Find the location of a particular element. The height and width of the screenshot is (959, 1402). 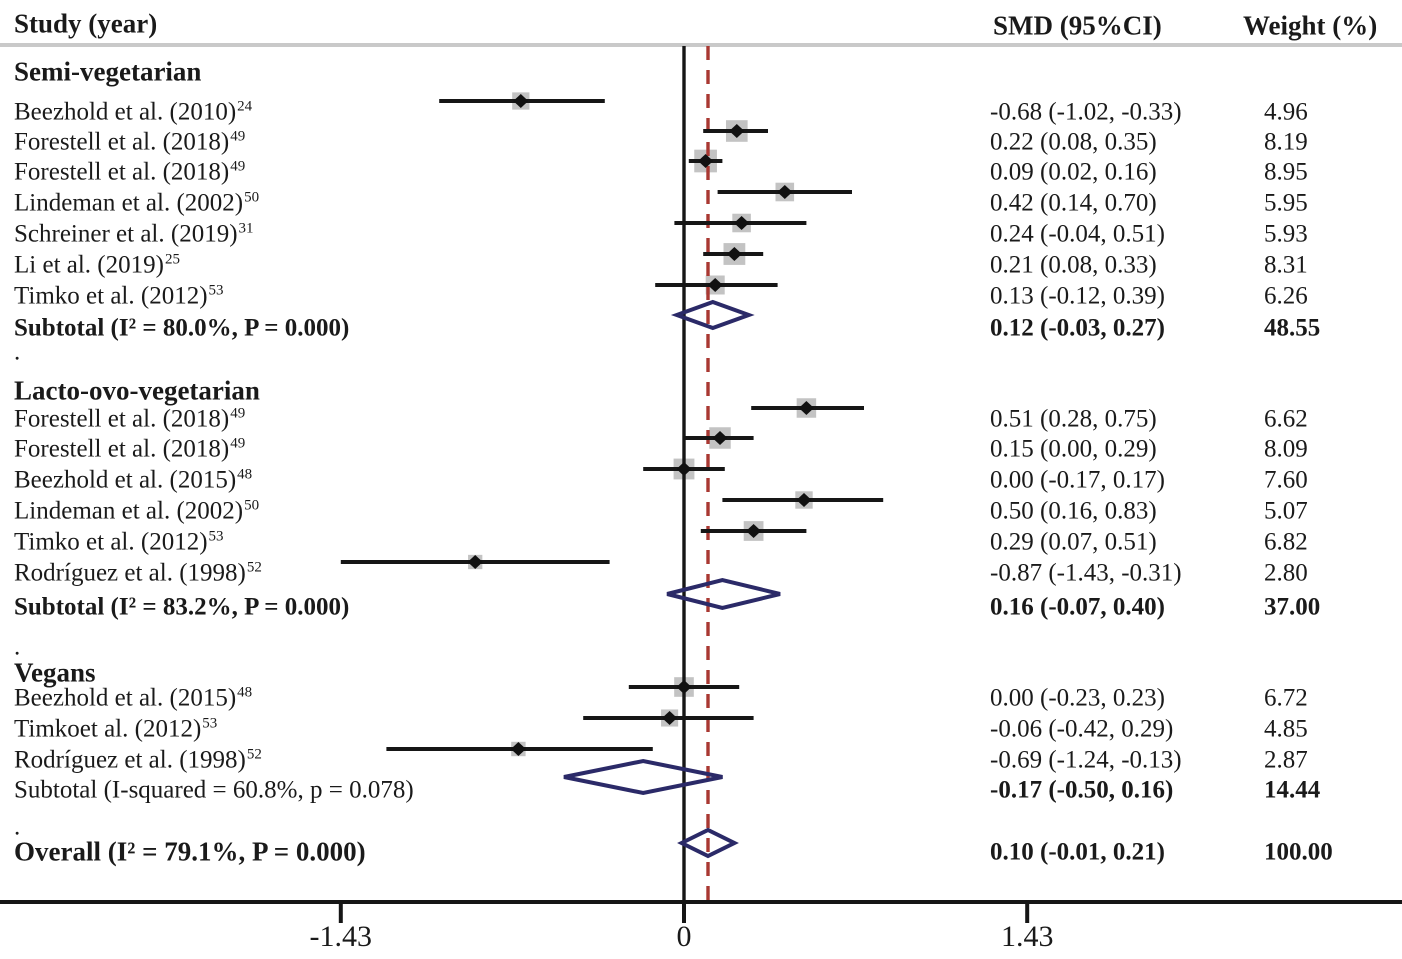

subtotal-weight-value: 14.44 is located at coordinates (1292, 790).